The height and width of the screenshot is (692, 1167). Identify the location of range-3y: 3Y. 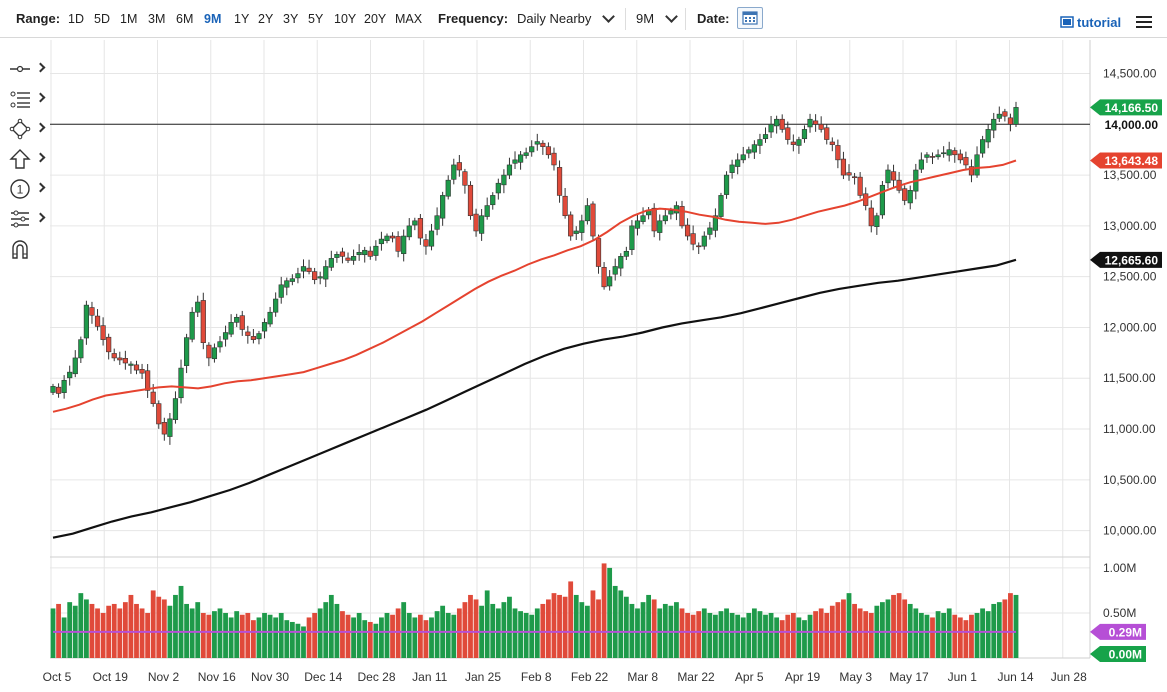
(291, 19).